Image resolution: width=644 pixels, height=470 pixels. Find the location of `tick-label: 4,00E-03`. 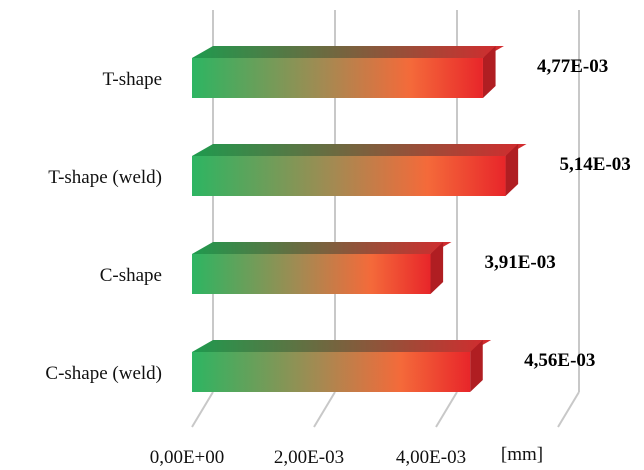

tick-label: 4,00E-03 is located at coordinates (431, 457).